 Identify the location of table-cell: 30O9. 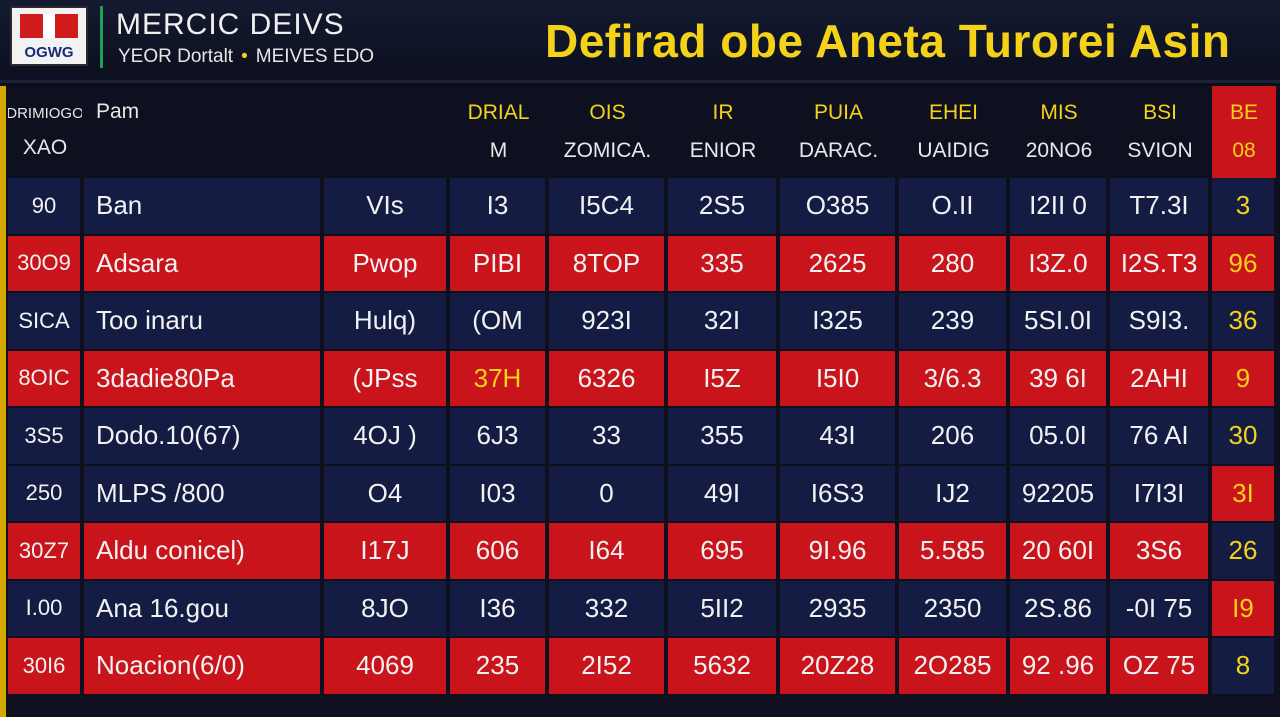
(44, 263).